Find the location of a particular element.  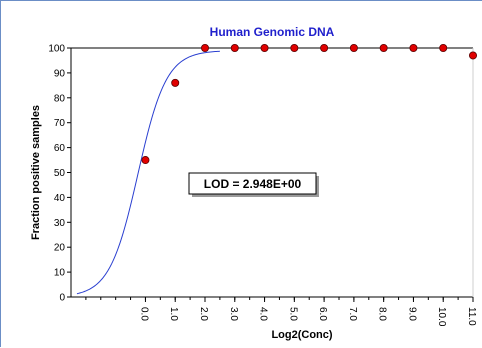

x-tick-label: 8.0 is located at coordinates (382, 314).